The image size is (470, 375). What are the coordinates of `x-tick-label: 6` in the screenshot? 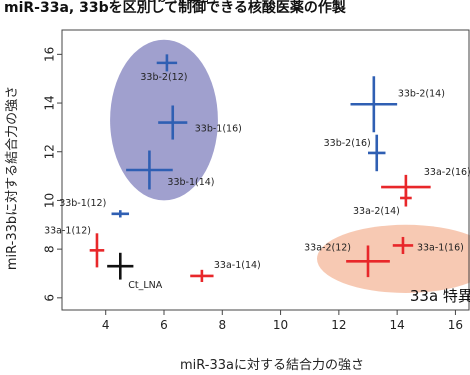 It's located at (164, 325).